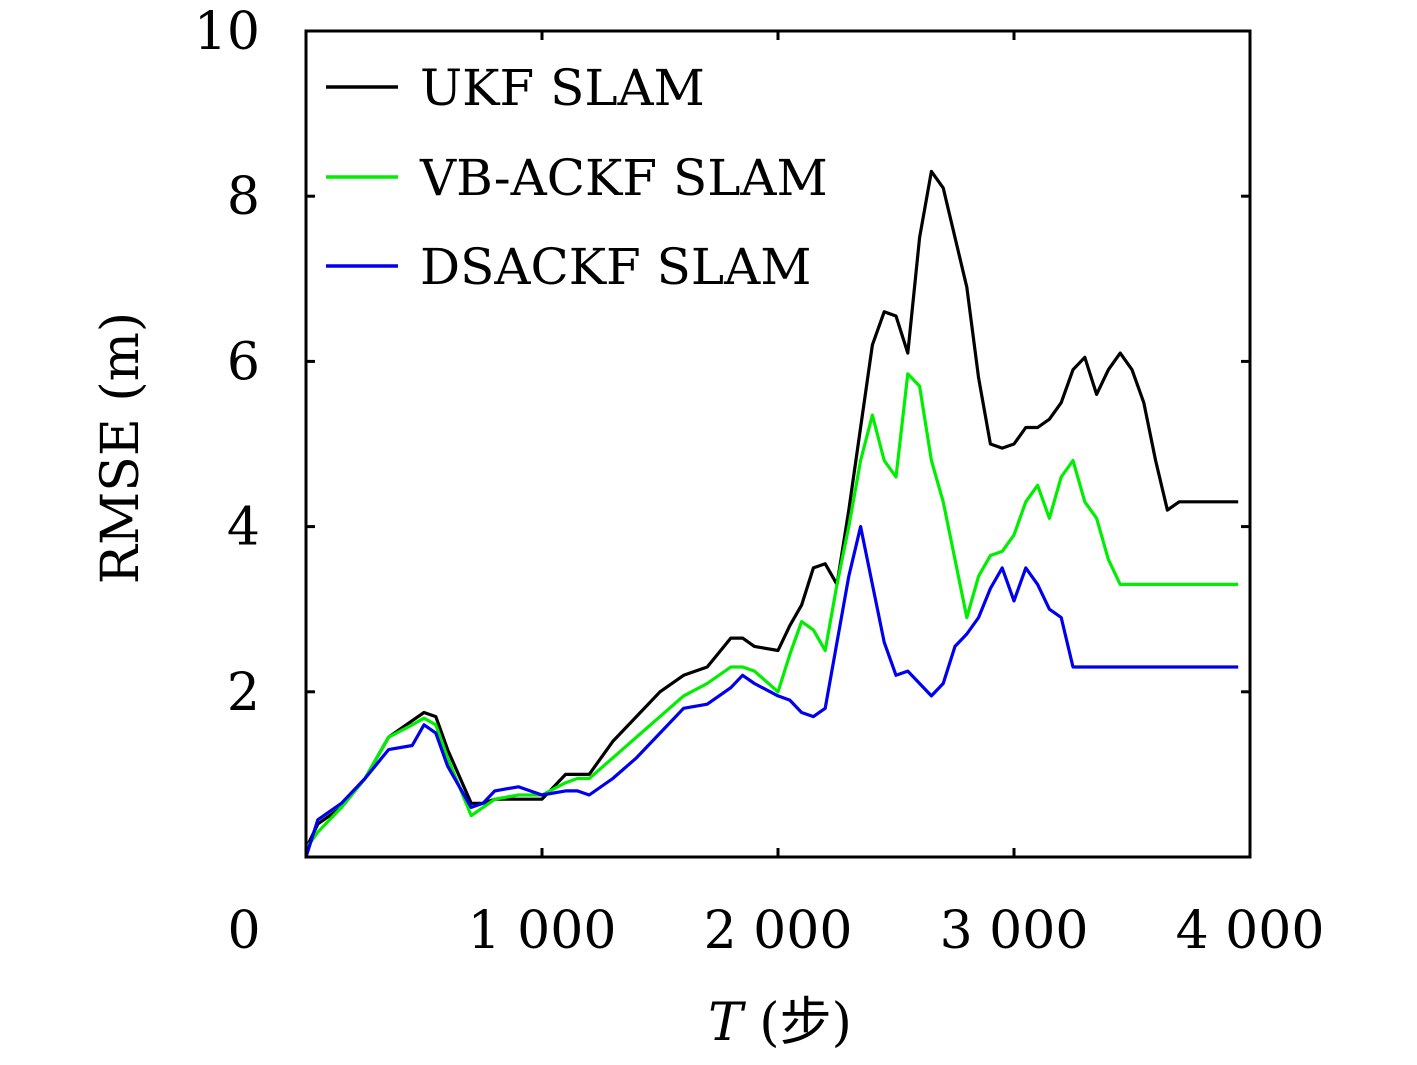 The image size is (1417, 1065). Describe the element at coordinates (121, 448) in the screenshot. I see `y-axis-title: RMSE (m)` at that location.